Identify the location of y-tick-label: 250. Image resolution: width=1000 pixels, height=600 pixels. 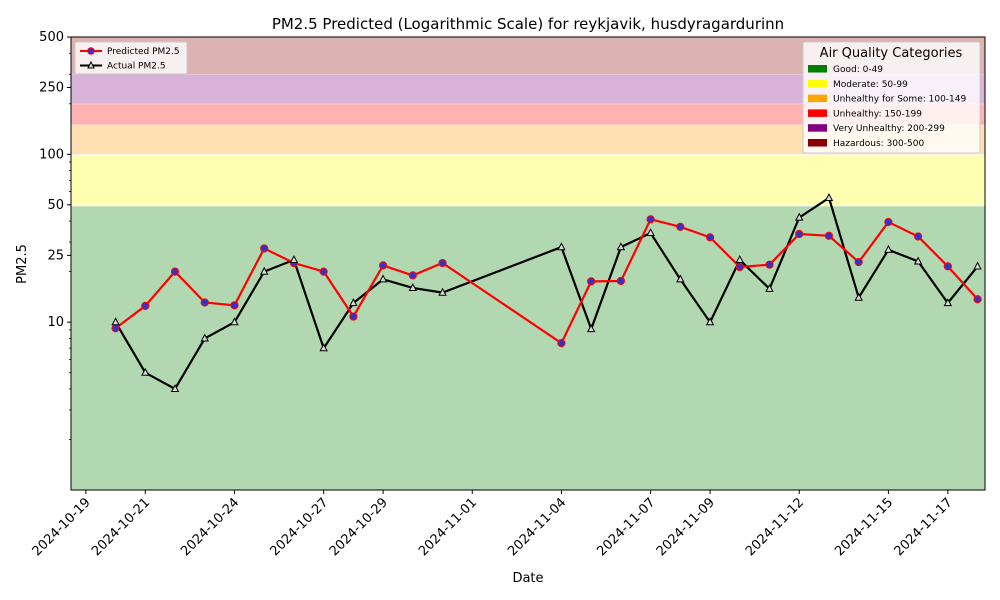
(51, 88).